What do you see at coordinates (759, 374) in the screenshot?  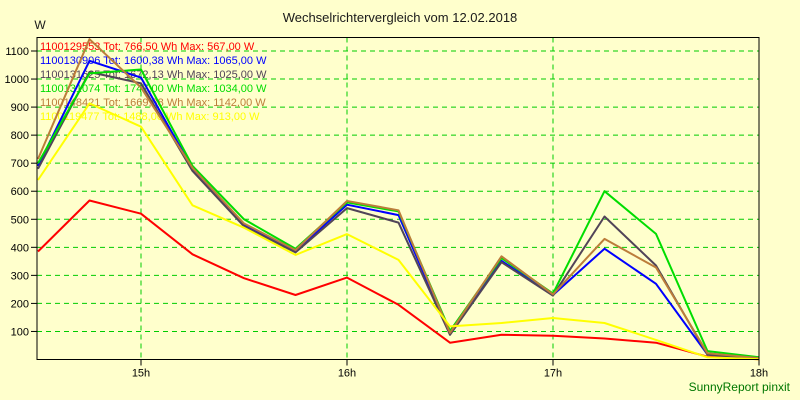 I see `x-tick-label-18h: 18h` at bounding box center [759, 374].